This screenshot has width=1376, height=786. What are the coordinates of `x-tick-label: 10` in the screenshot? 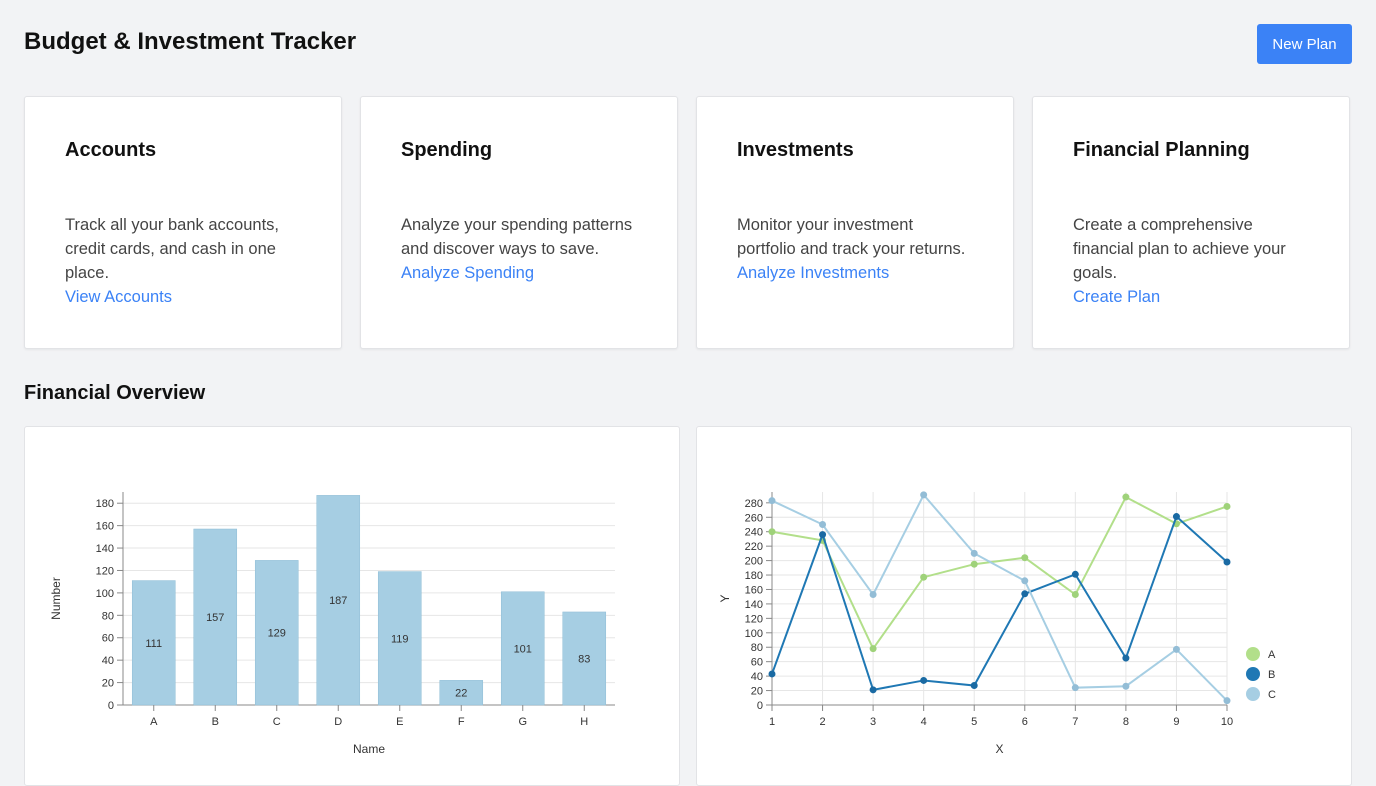 It's located at (1227, 722).